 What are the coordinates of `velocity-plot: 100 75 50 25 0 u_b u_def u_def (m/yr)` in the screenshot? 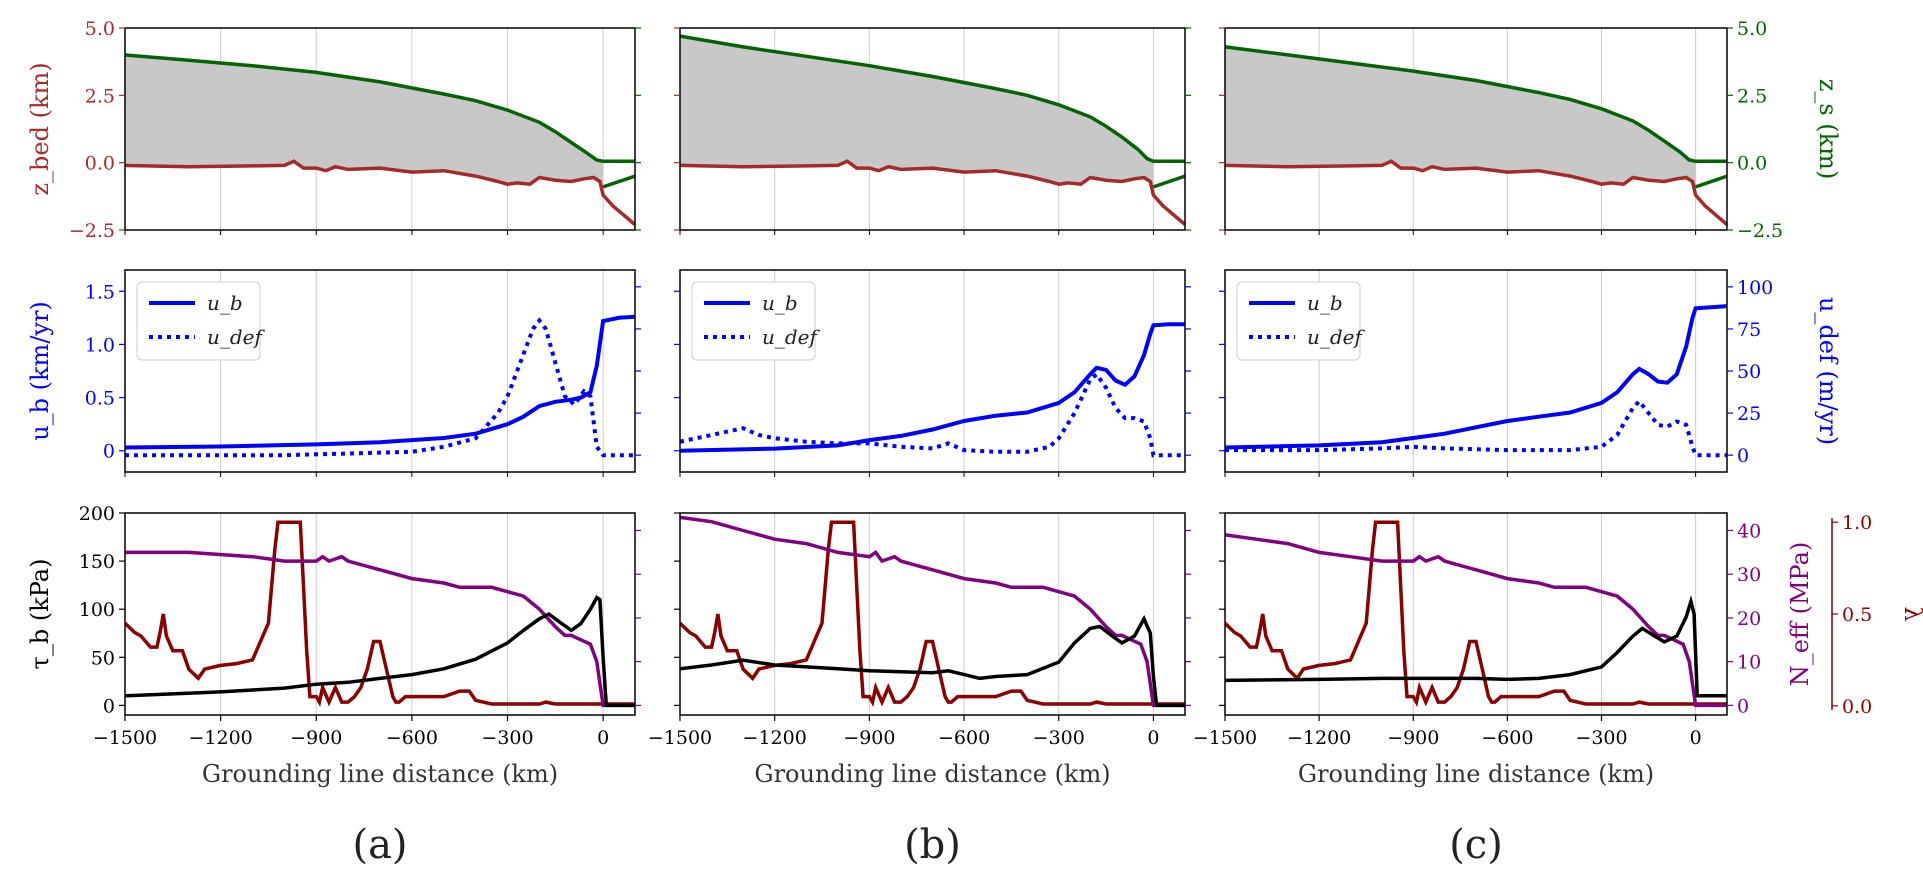 It's located at (1530, 373).